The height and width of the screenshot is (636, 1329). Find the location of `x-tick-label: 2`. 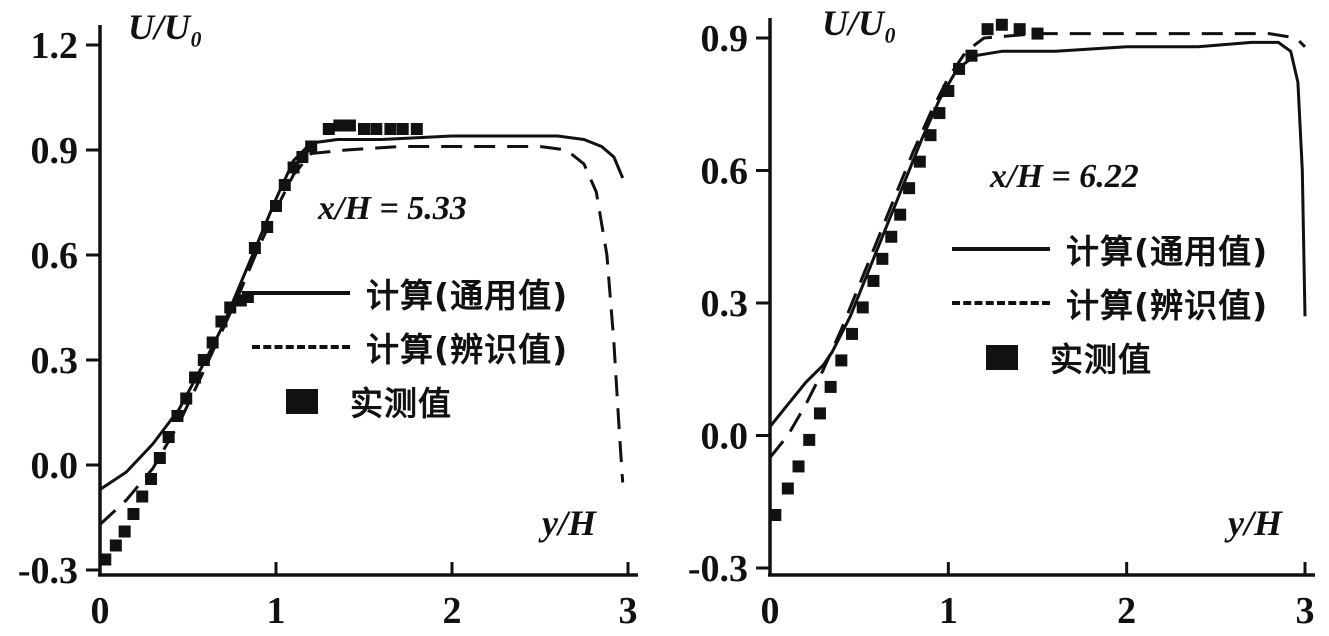

x-tick-label: 2 is located at coordinates (1126, 611).